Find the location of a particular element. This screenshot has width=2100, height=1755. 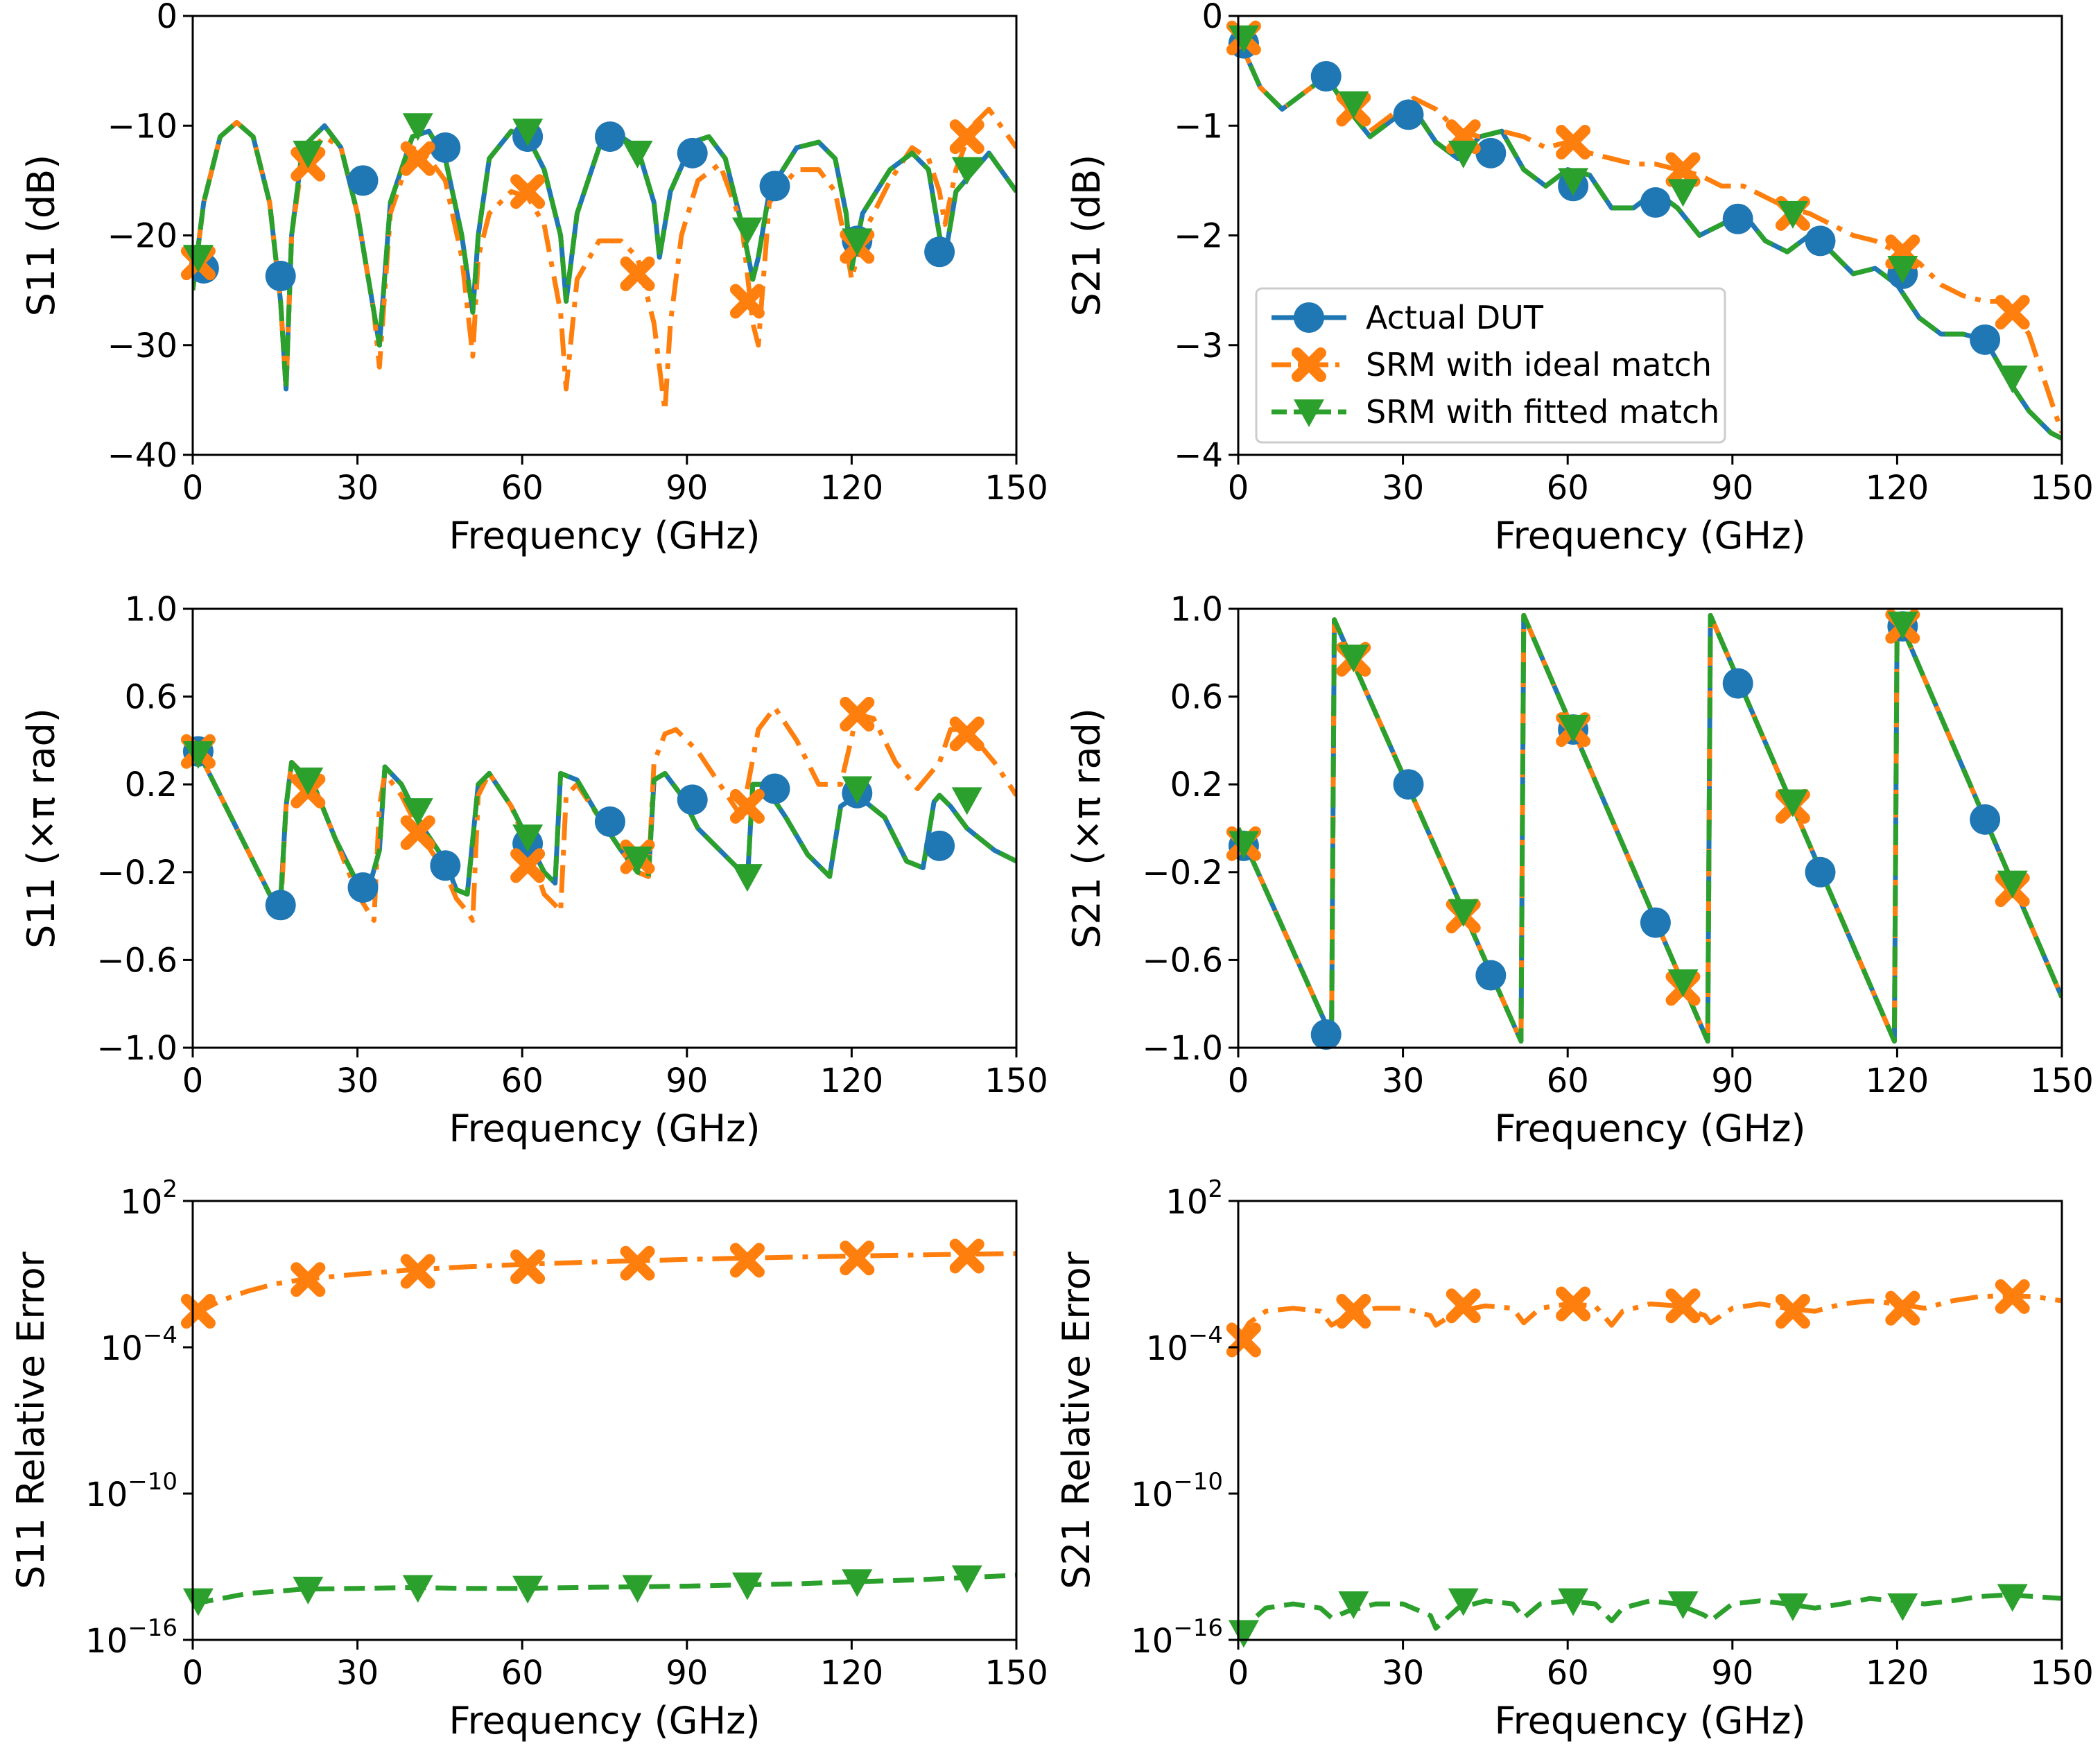

y-tick-label: 10−16 is located at coordinates (1177, 1638).